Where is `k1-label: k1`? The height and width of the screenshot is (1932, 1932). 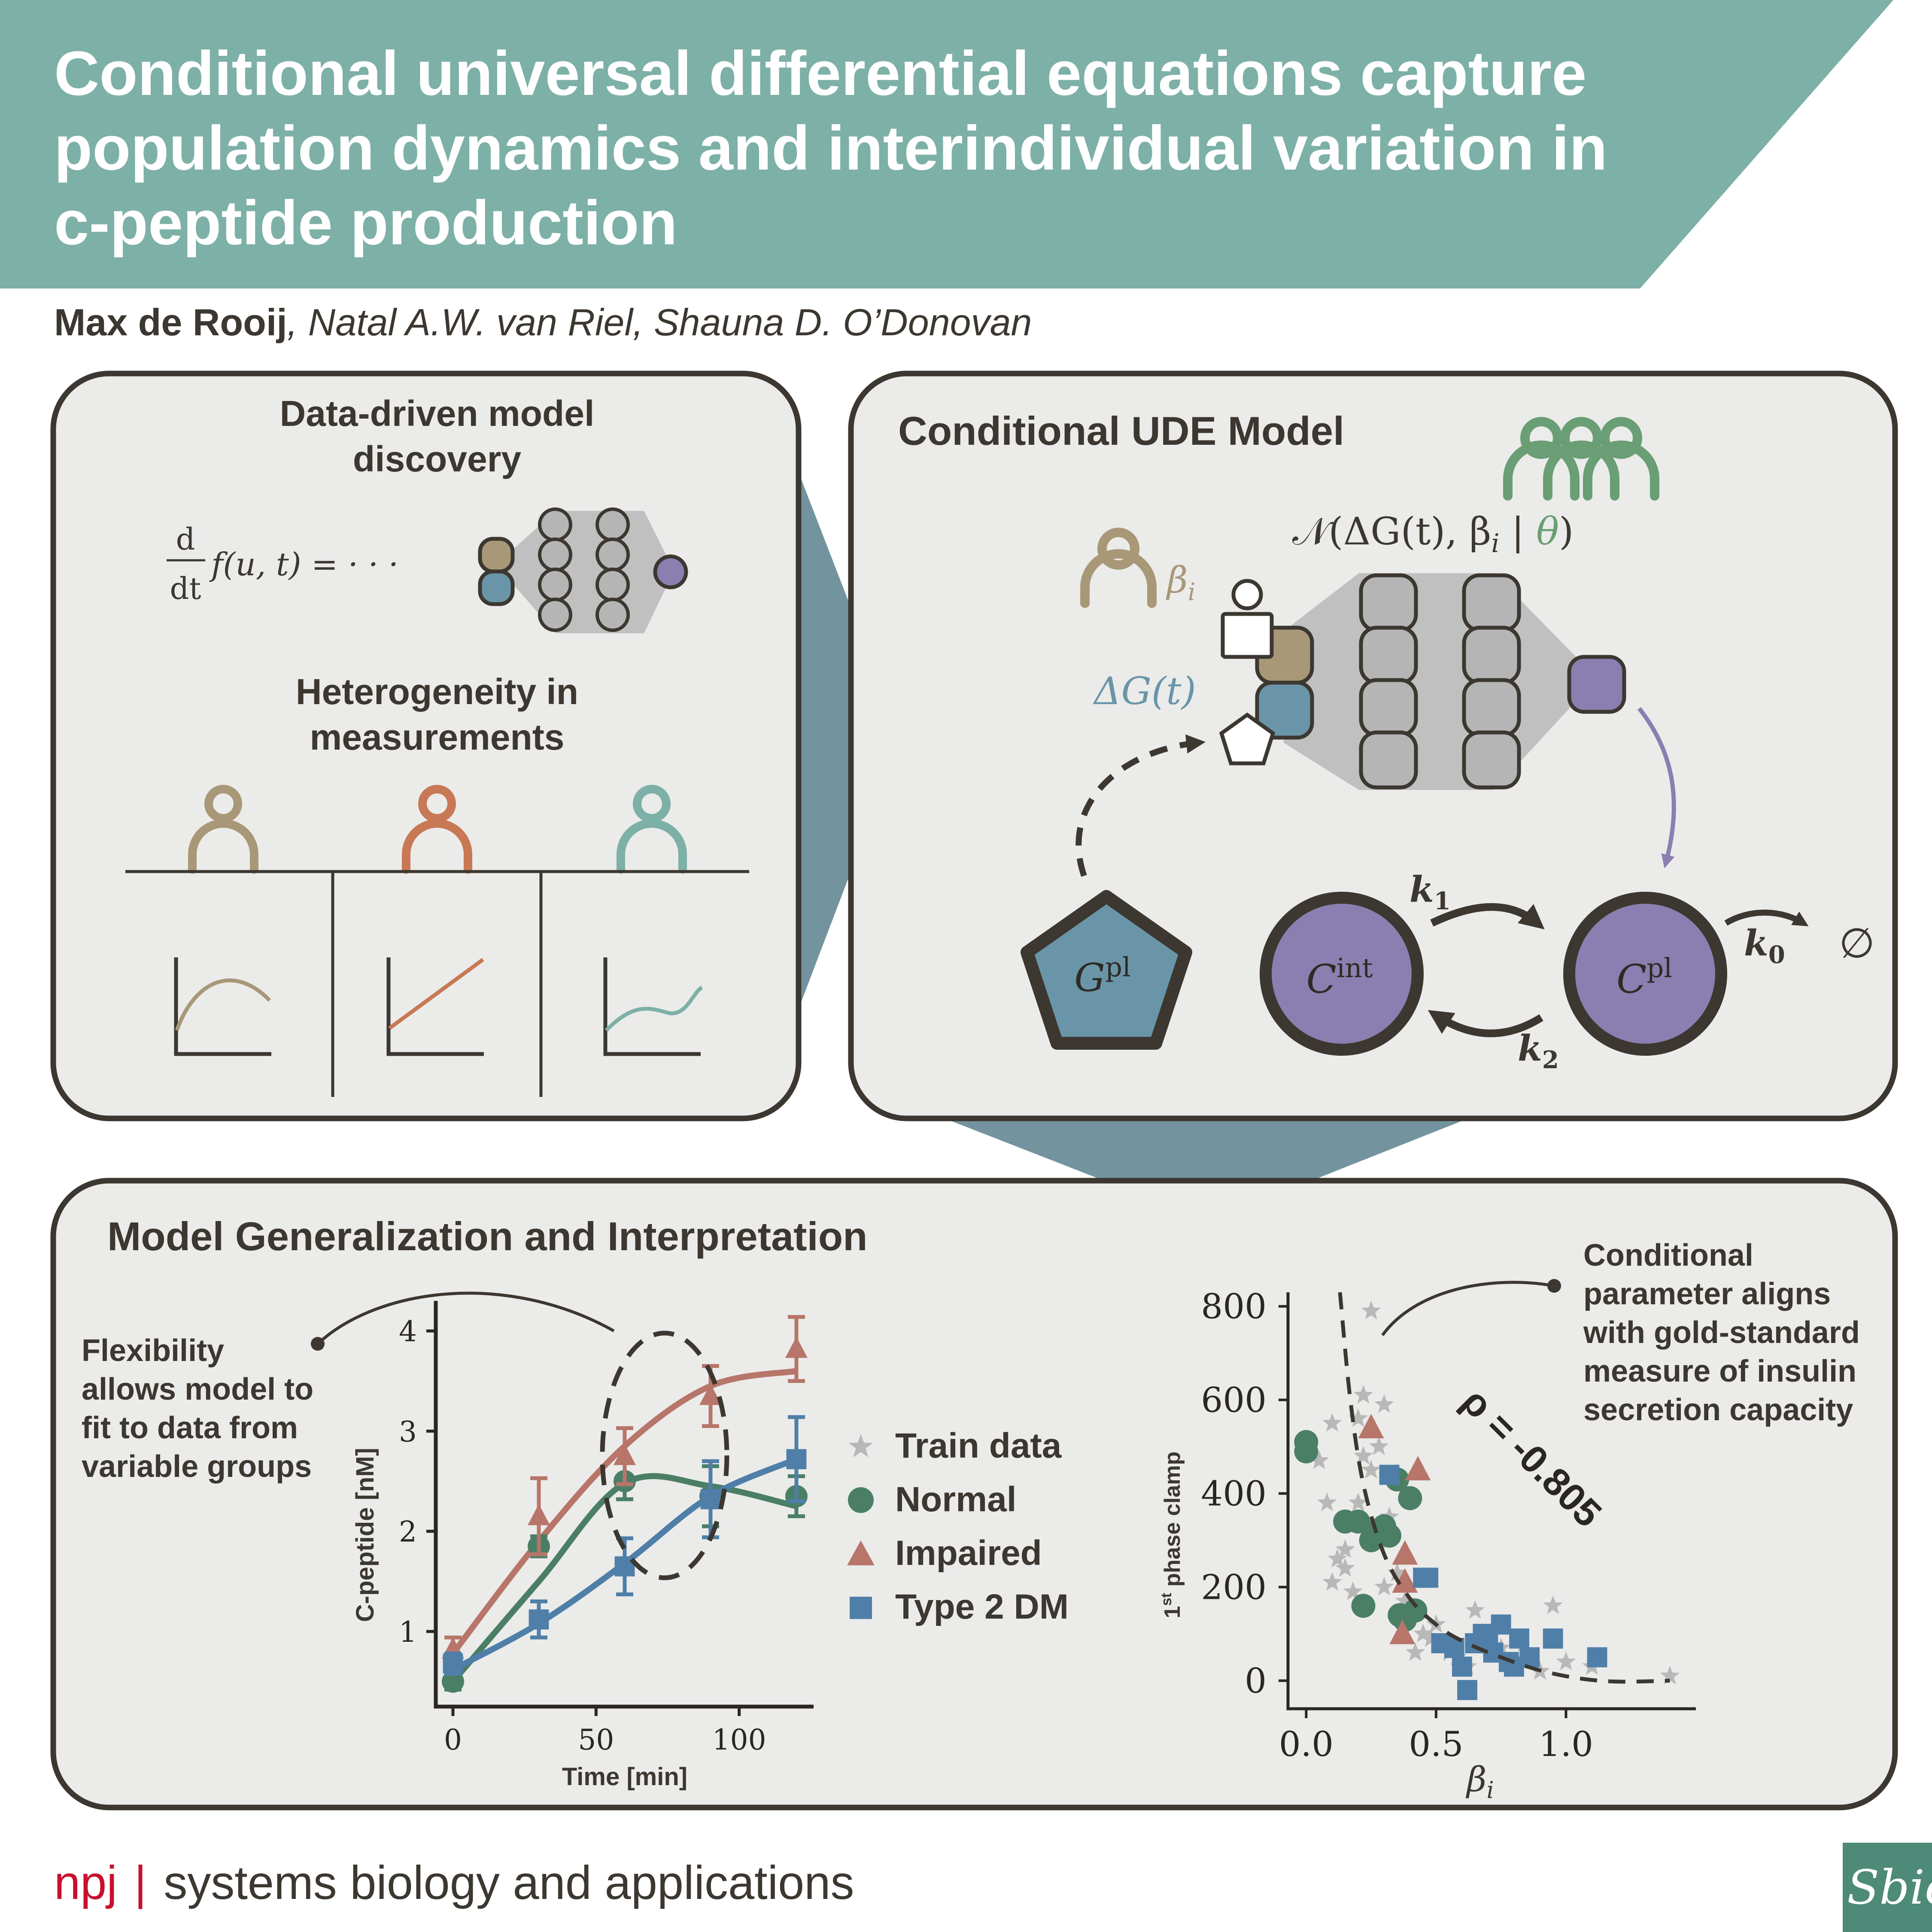
k1-label: k1 is located at coordinates (1430, 892).